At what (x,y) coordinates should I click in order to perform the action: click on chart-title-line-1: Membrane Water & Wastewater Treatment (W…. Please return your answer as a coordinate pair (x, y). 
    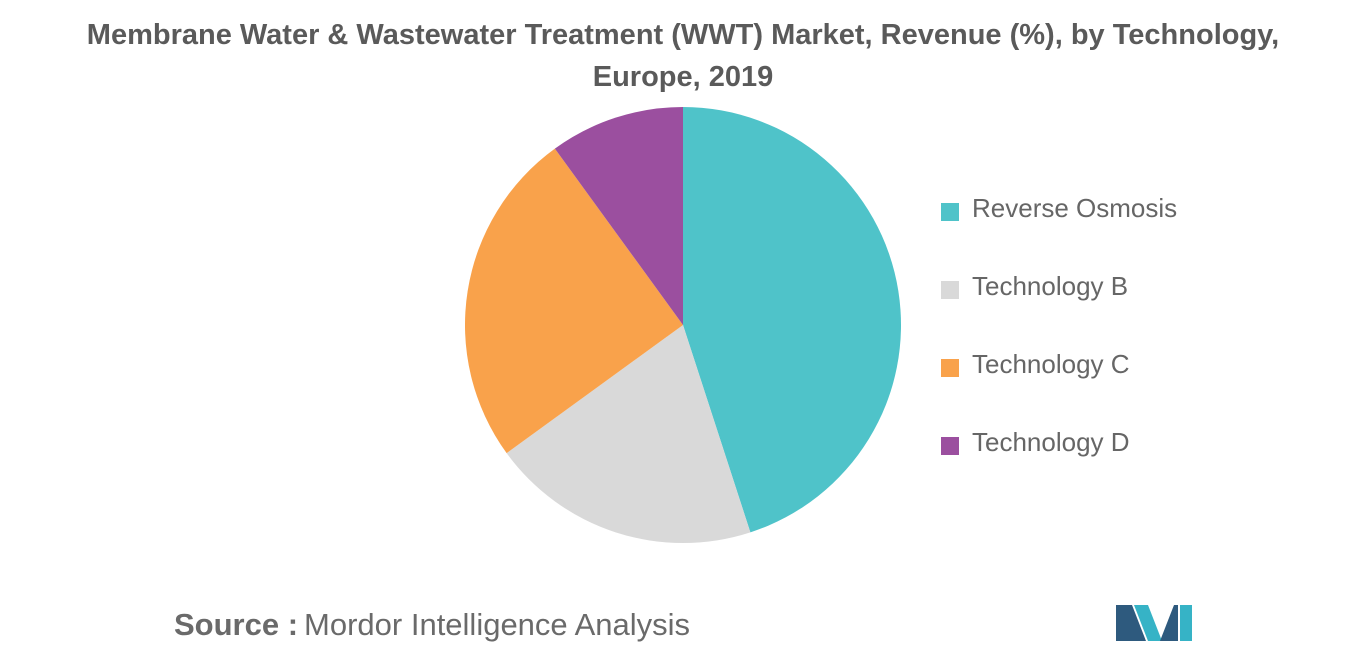
    Looking at the image, I should click on (683, 35).